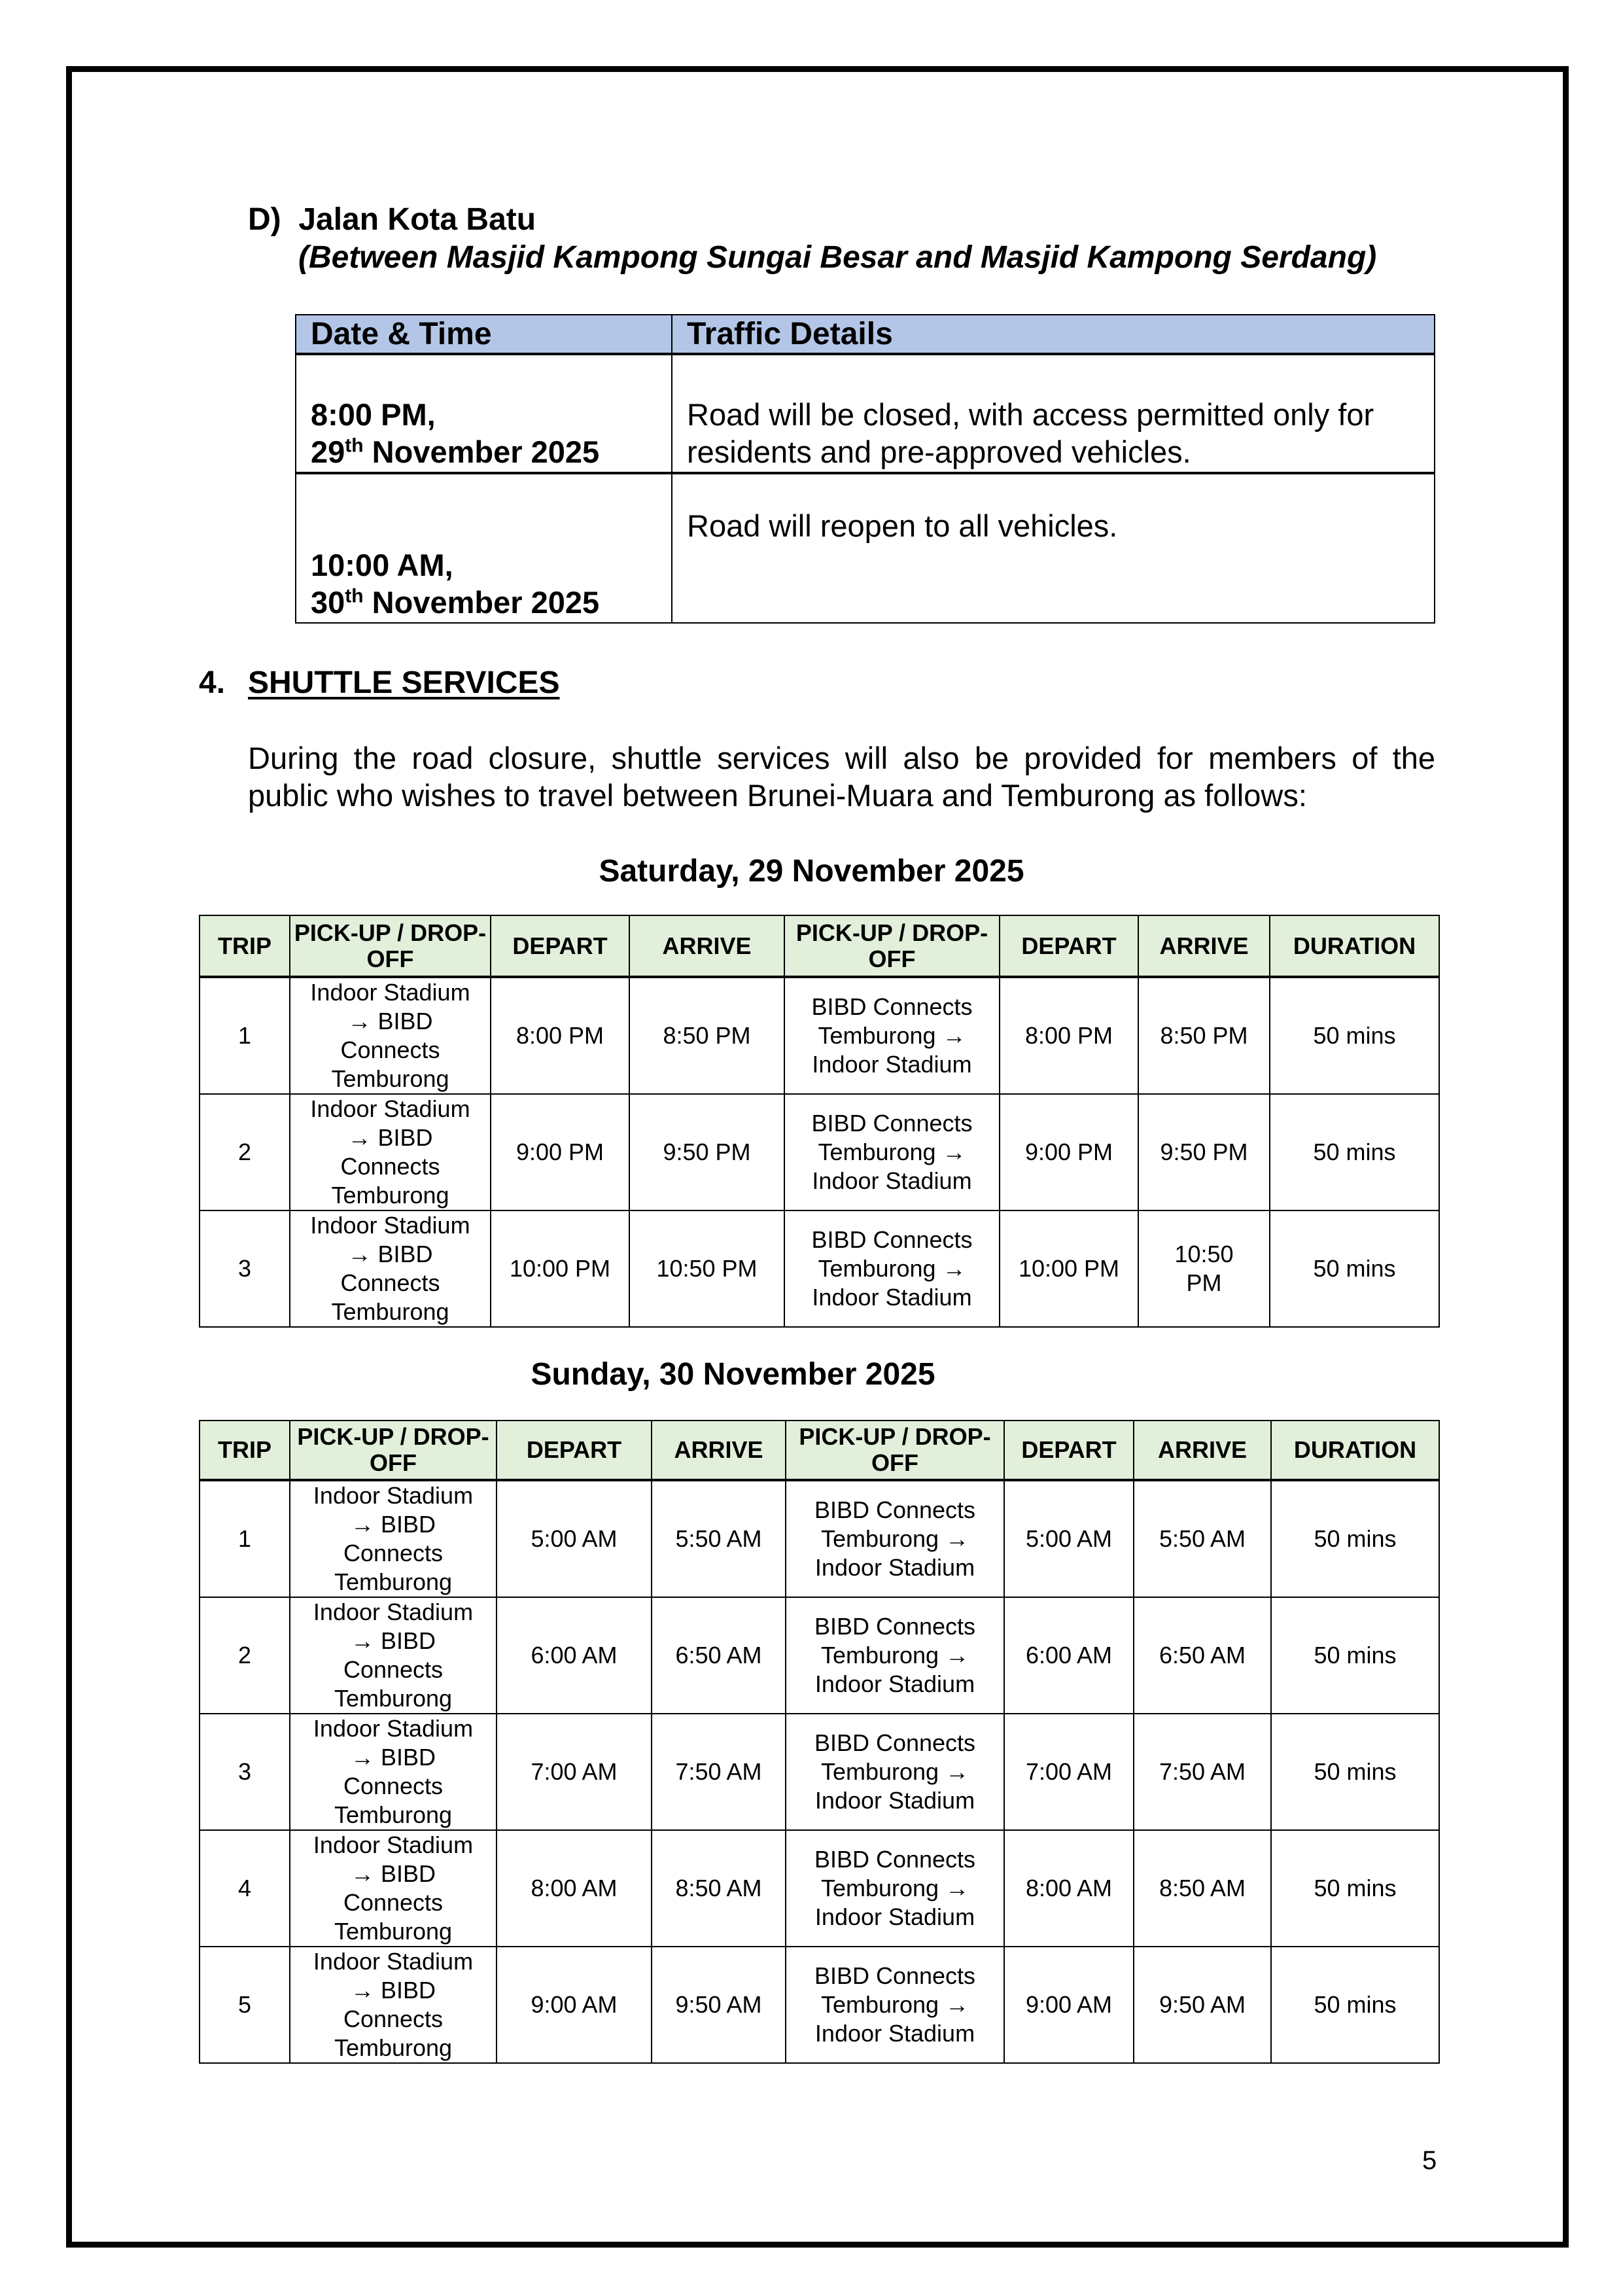  What do you see at coordinates (719, 2005) in the screenshot?
I see `arrive-outbound-cell: 9:50 AM` at bounding box center [719, 2005].